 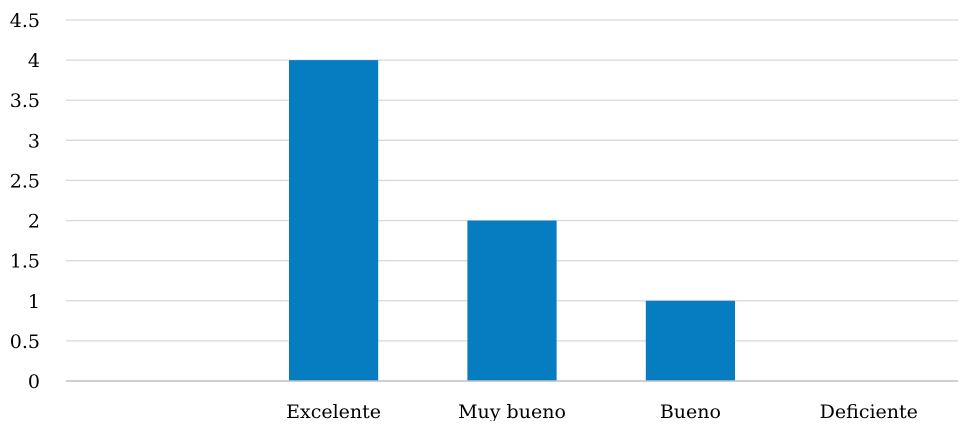 What do you see at coordinates (25, 101) in the screenshot?
I see `y-tick-label: 3.5` at bounding box center [25, 101].